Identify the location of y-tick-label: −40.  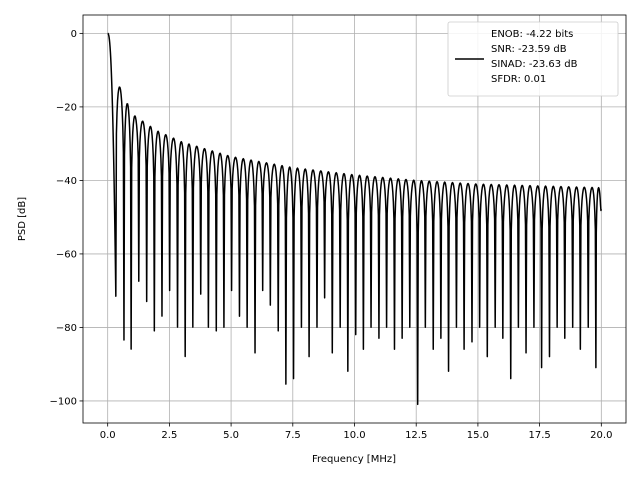
(66, 181).